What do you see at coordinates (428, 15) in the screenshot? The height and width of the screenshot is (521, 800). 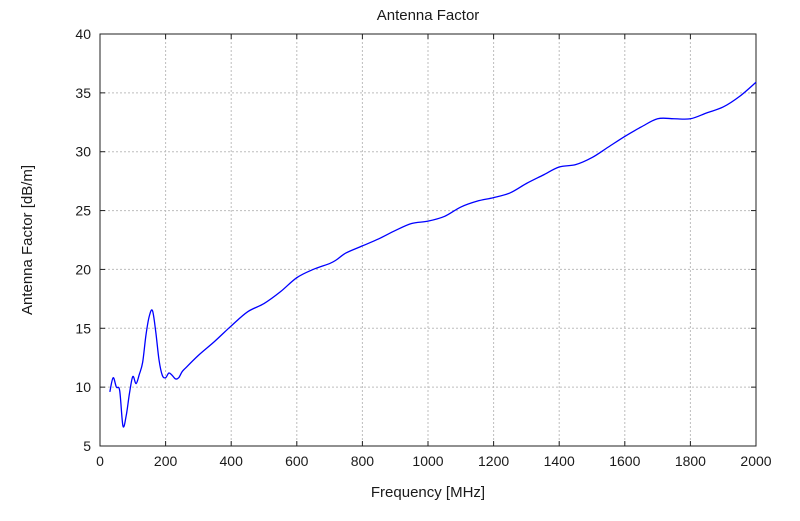 I see `chart-title: Antenna Factor` at bounding box center [428, 15].